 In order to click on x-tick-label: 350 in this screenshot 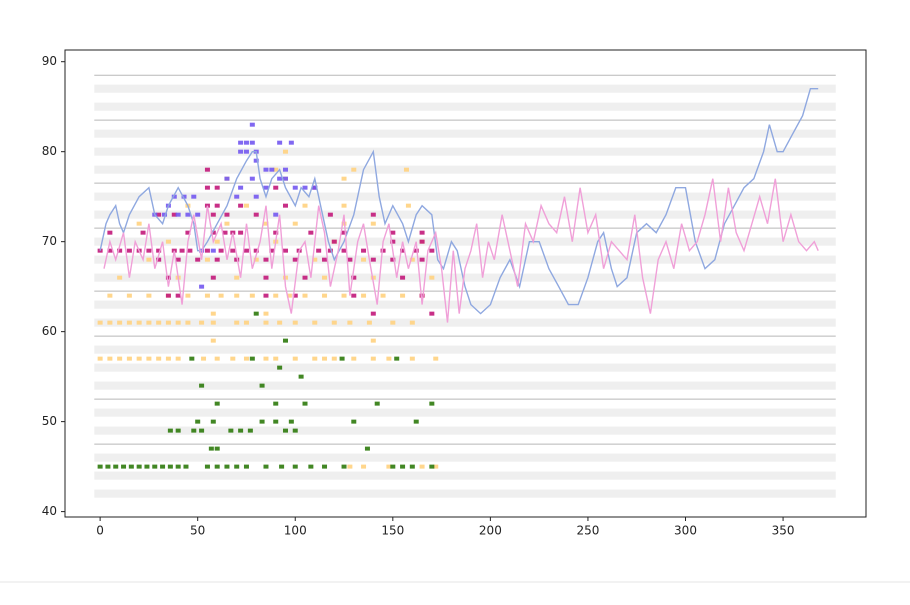, I will do `click(783, 531)`.